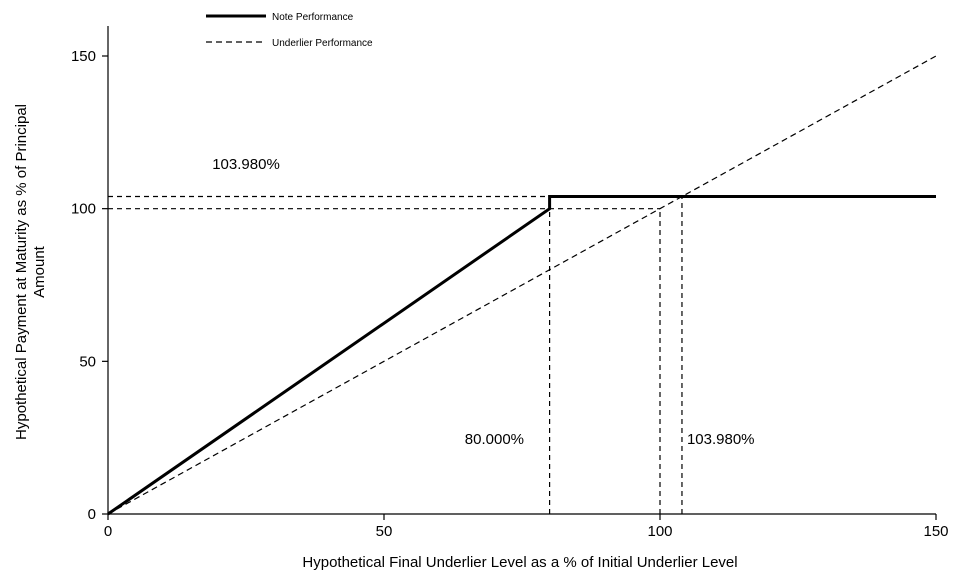  What do you see at coordinates (108, 531) in the screenshot?
I see `x-tick-label-0: 0` at bounding box center [108, 531].